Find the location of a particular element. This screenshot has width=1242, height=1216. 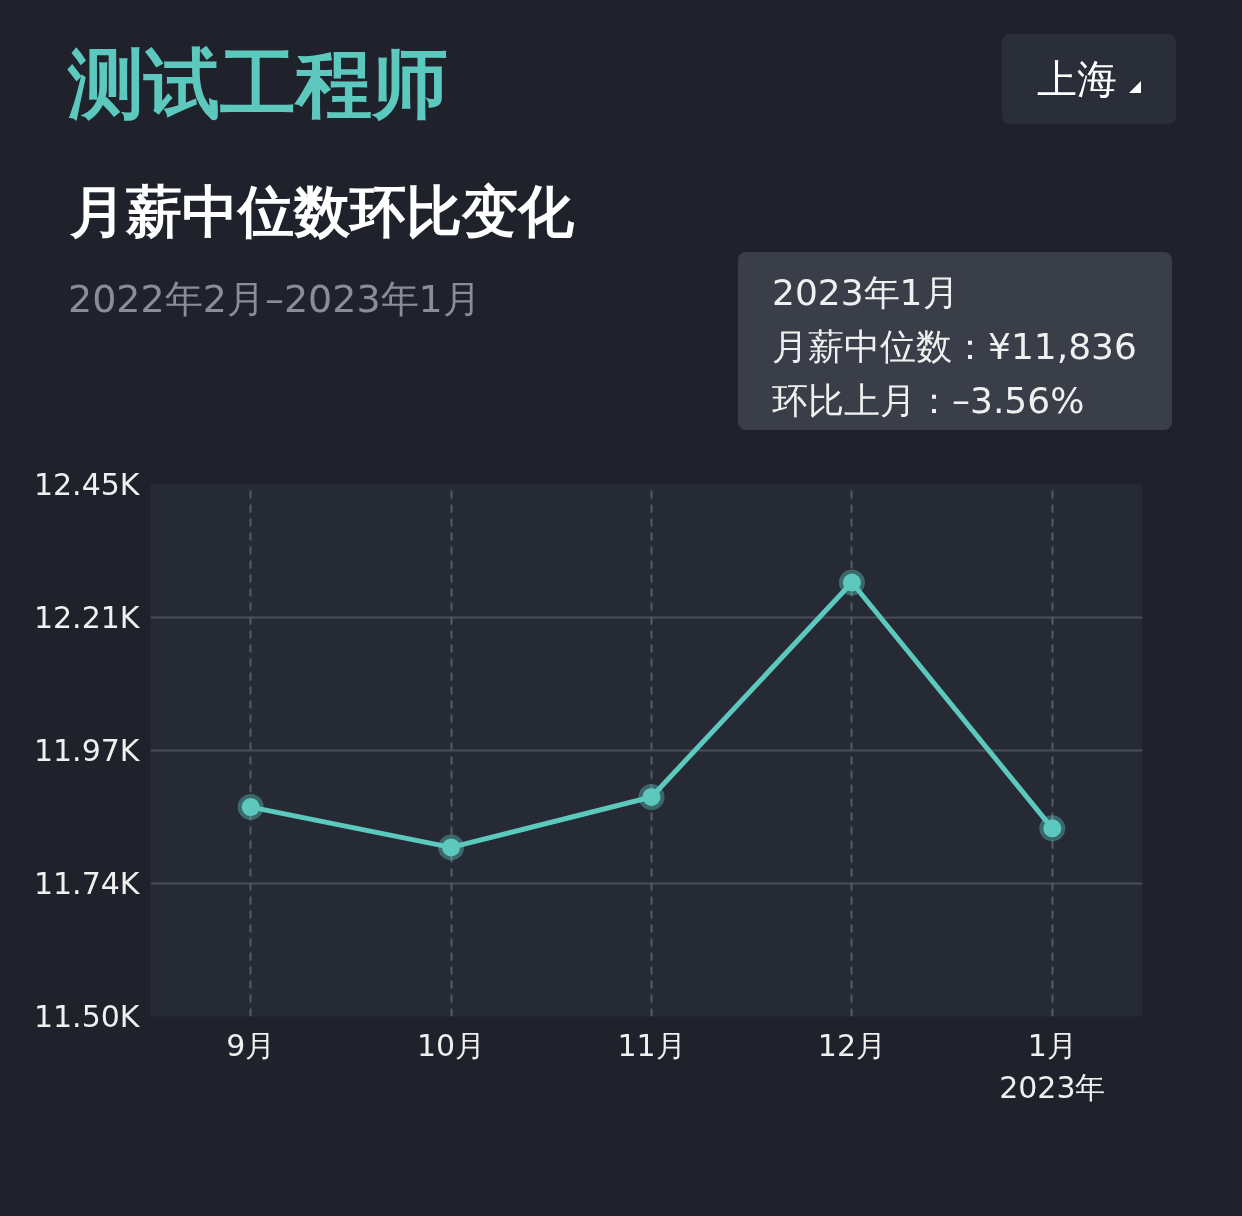

text: 2023年1月 is located at coordinates (866, 293).